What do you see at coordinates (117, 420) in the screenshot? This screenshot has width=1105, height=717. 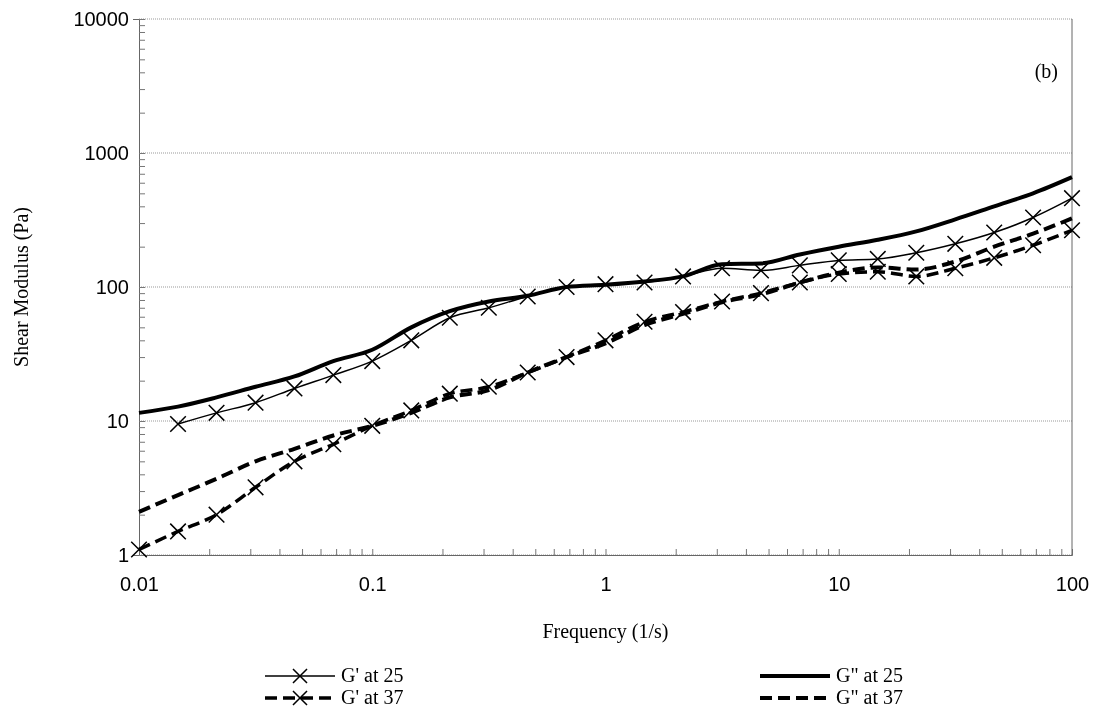 I see `y-tick-label: 10` at bounding box center [117, 420].